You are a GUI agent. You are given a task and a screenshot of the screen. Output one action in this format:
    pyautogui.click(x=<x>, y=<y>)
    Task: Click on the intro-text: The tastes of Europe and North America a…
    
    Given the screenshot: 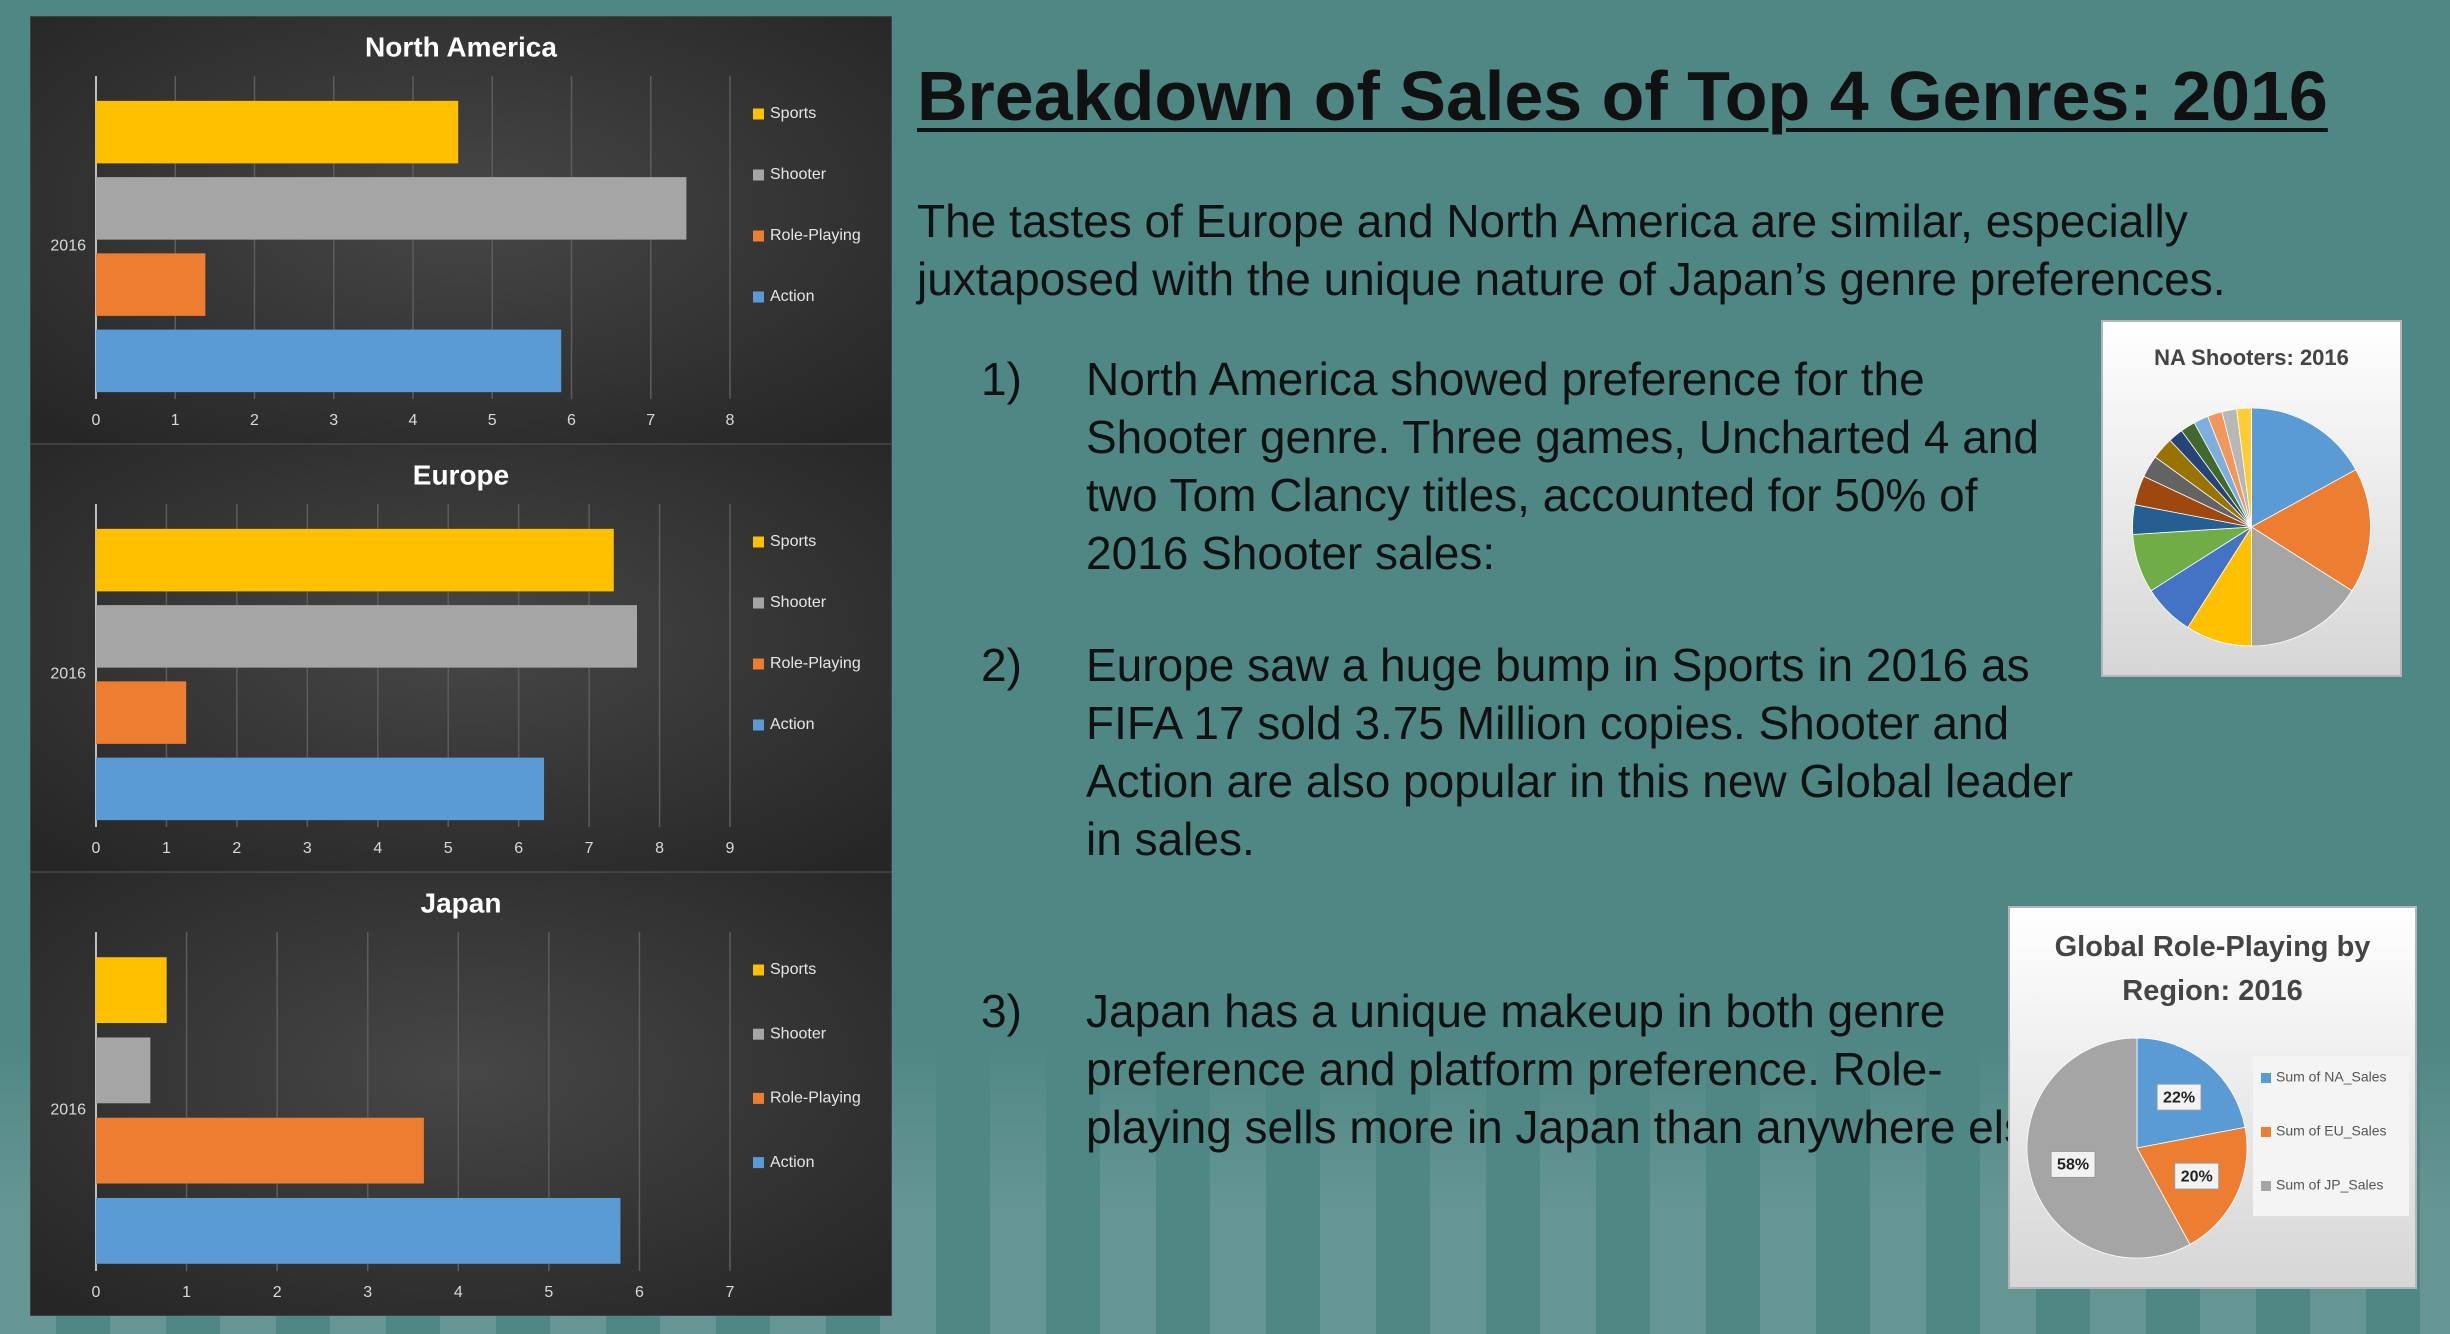 What is the action you would take?
    pyautogui.click(x=1571, y=250)
    